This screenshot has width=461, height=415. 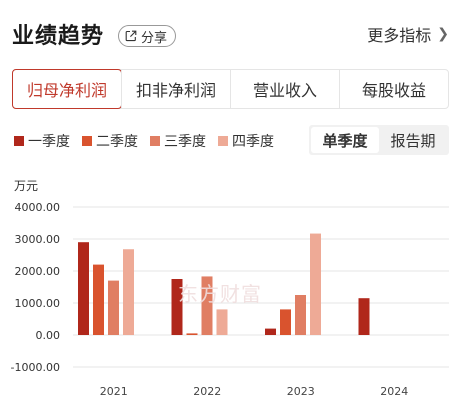 I want to click on share-icon, so click(x=131, y=36).